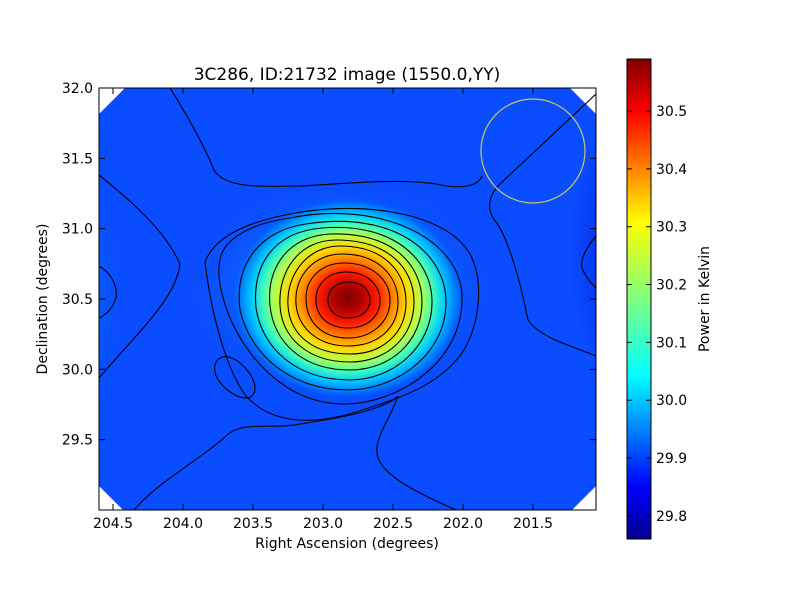 The image size is (800, 600). I want to click on x-tick-label: 203.0, so click(323, 524).